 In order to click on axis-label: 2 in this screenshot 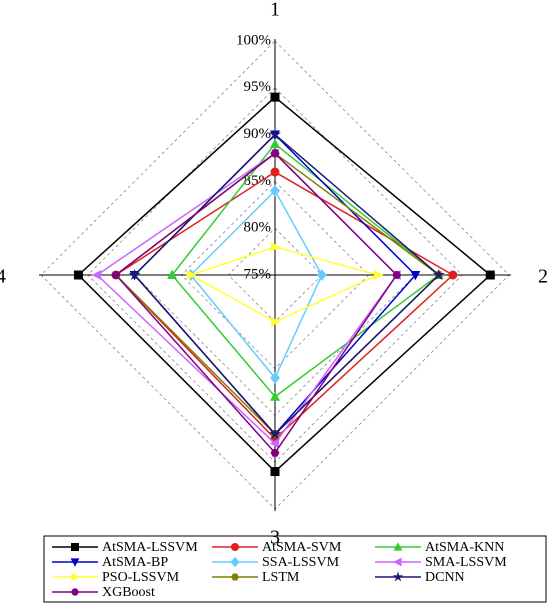, I will do `click(543, 277)`.